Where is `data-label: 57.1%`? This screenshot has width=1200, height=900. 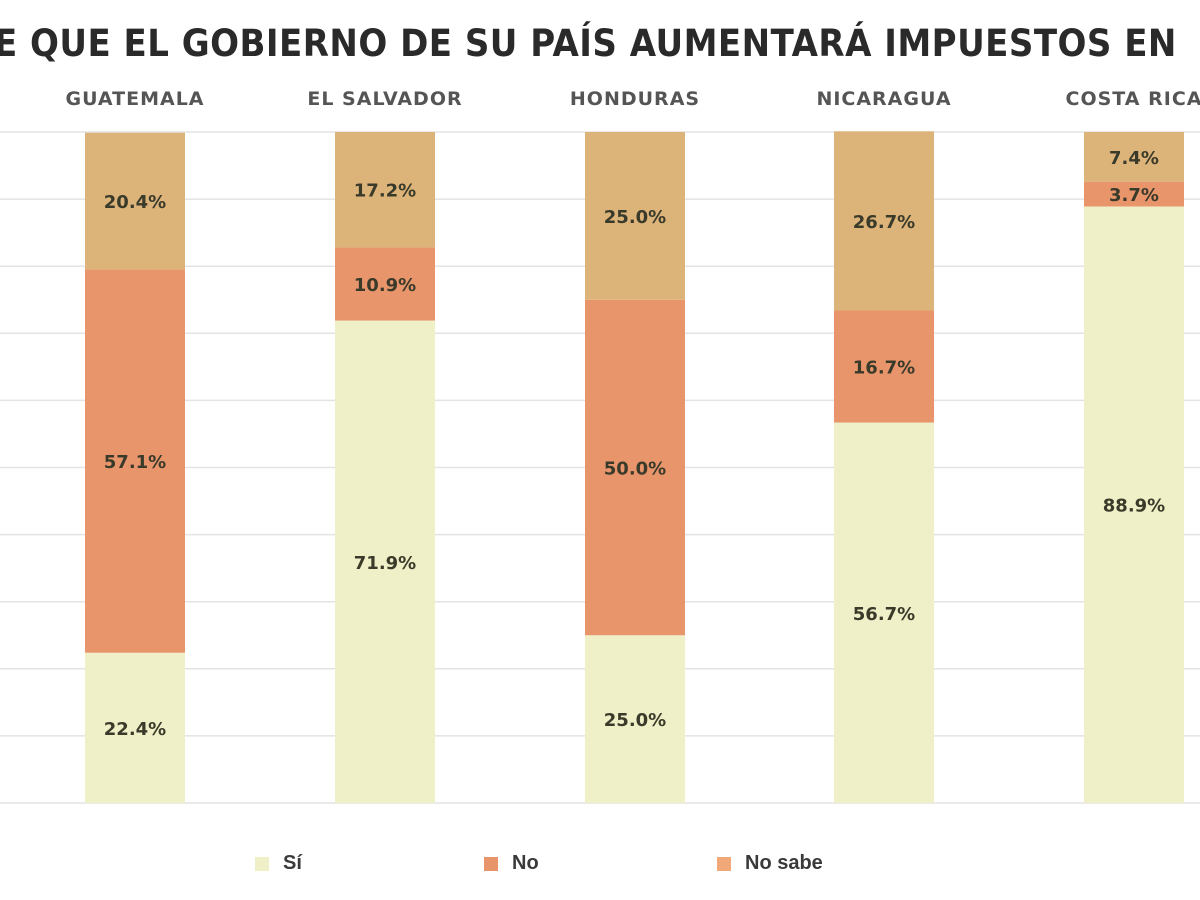
data-label: 57.1% is located at coordinates (135, 462).